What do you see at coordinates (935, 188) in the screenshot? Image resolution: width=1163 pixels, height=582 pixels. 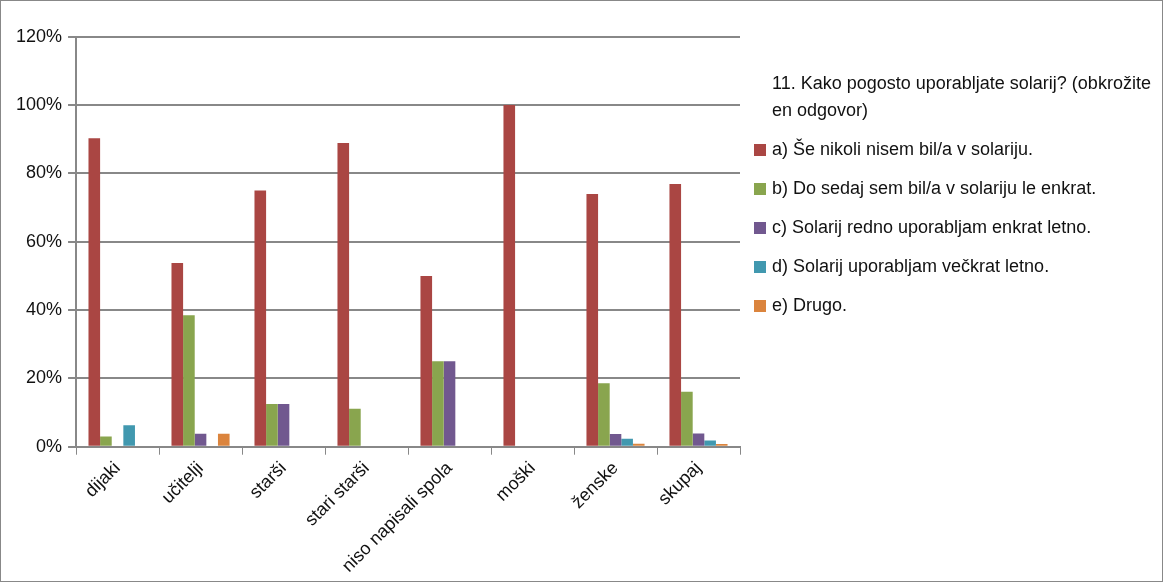 I see `legend-label: b) Do sedaj sem bil/a v solariju le enkrat.` at bounding box center [935, 188].